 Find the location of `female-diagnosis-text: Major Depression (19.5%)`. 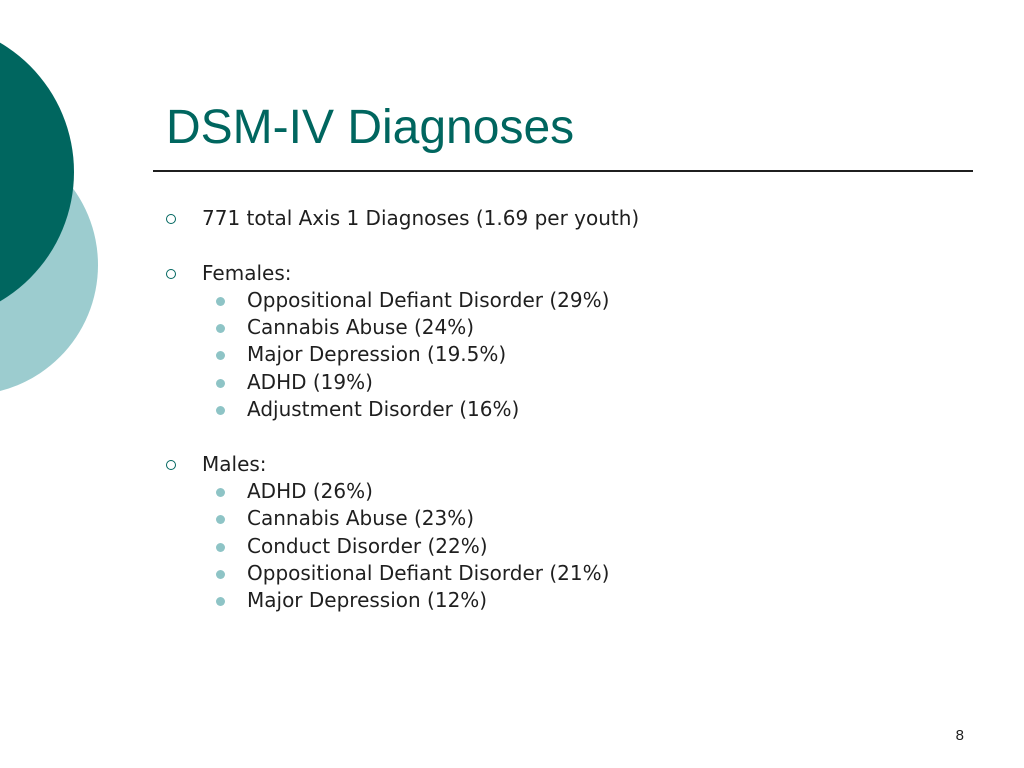

female-diagnosis-text: Major Depression (19.5%) is located at coordinates (377, 354).